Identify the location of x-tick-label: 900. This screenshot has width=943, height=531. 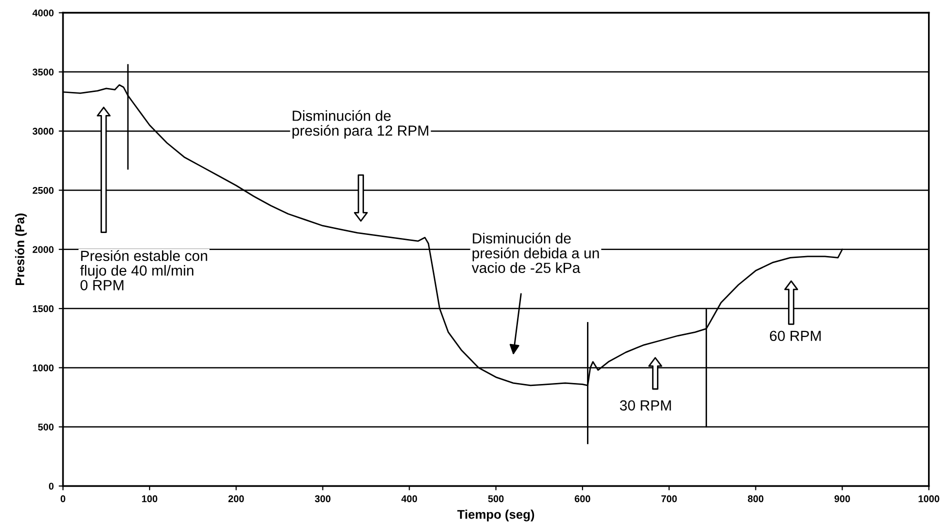
(842, 498).